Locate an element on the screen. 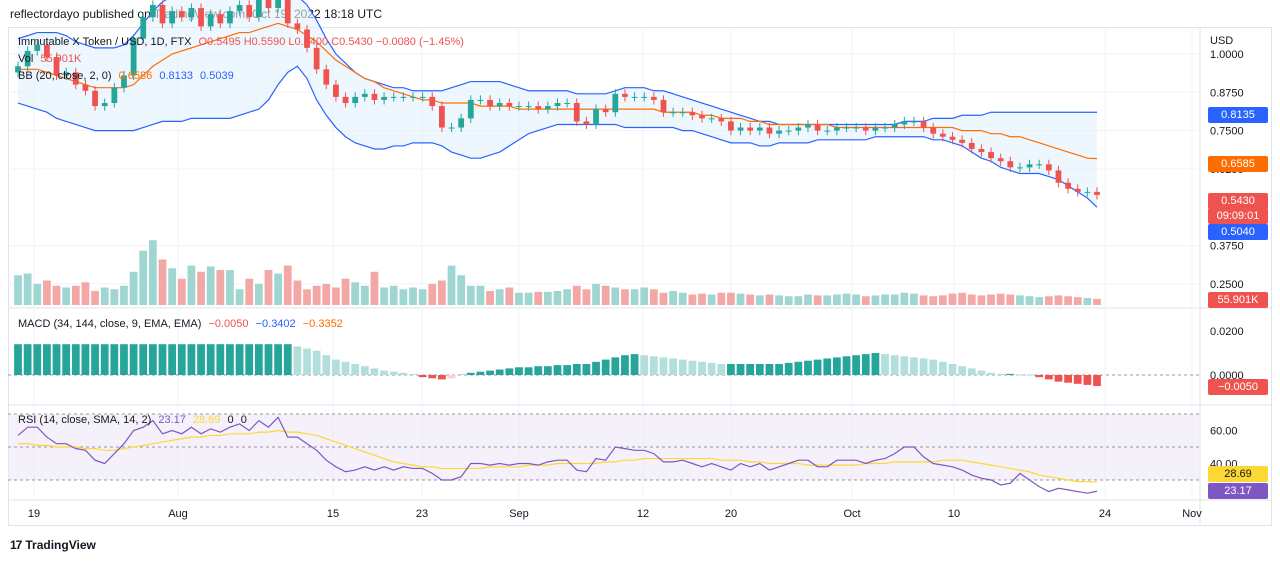  time-tick-label: Sep is located at coordinates (519, 514).